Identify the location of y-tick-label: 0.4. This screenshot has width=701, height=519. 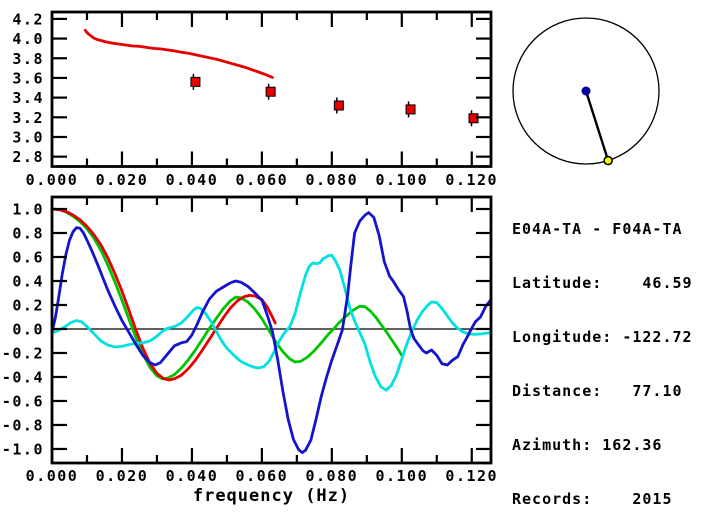
(28, 281).